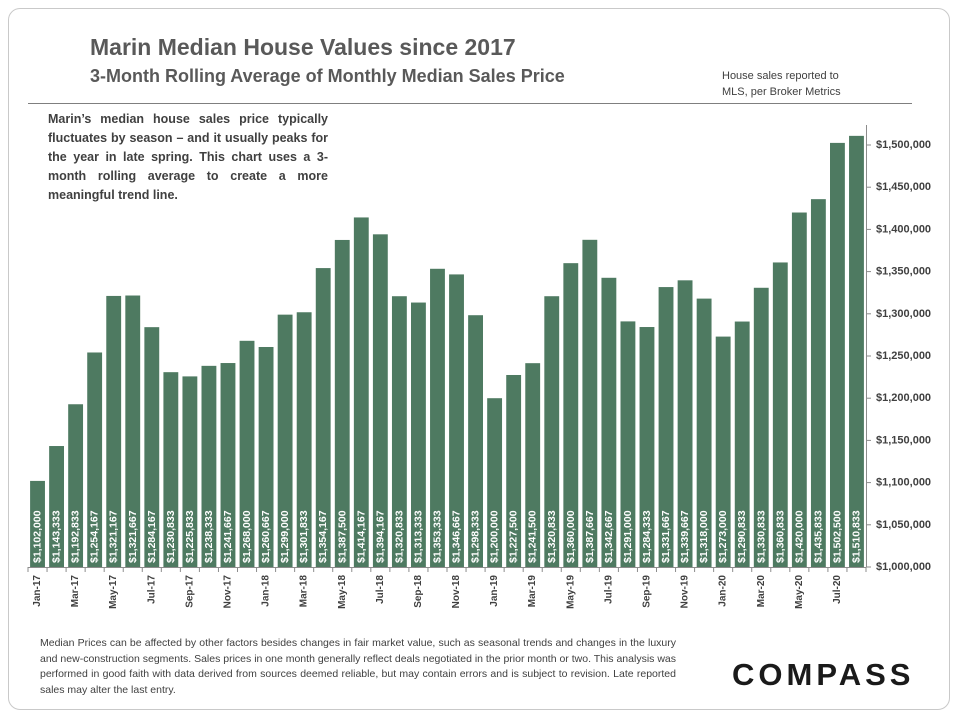 This screenshot has height=720, width=960. I want to click on x-tick-label: May-17, so click(113, 592).